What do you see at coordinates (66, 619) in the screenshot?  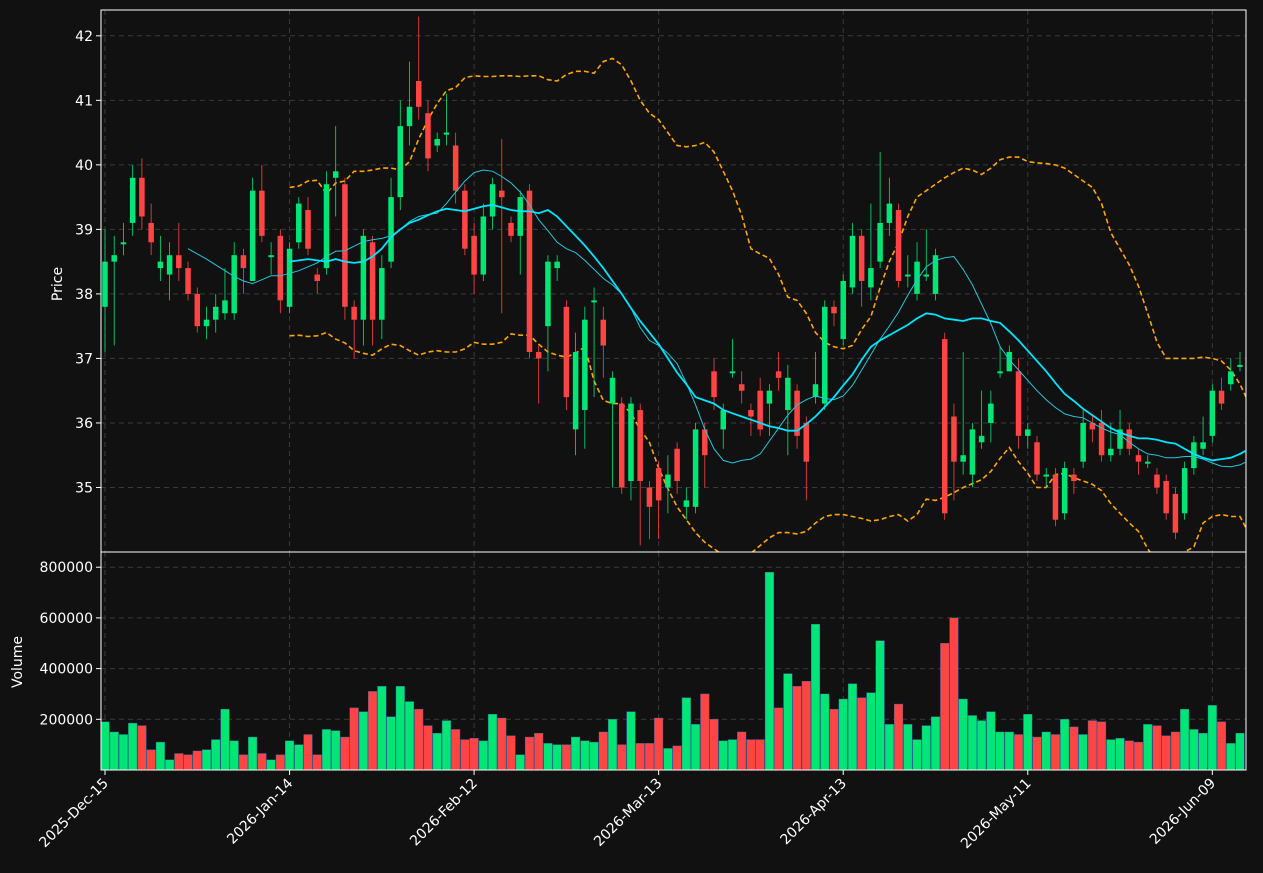 I see `volume-tick-label: 600000` at bounding box center [66, 619].